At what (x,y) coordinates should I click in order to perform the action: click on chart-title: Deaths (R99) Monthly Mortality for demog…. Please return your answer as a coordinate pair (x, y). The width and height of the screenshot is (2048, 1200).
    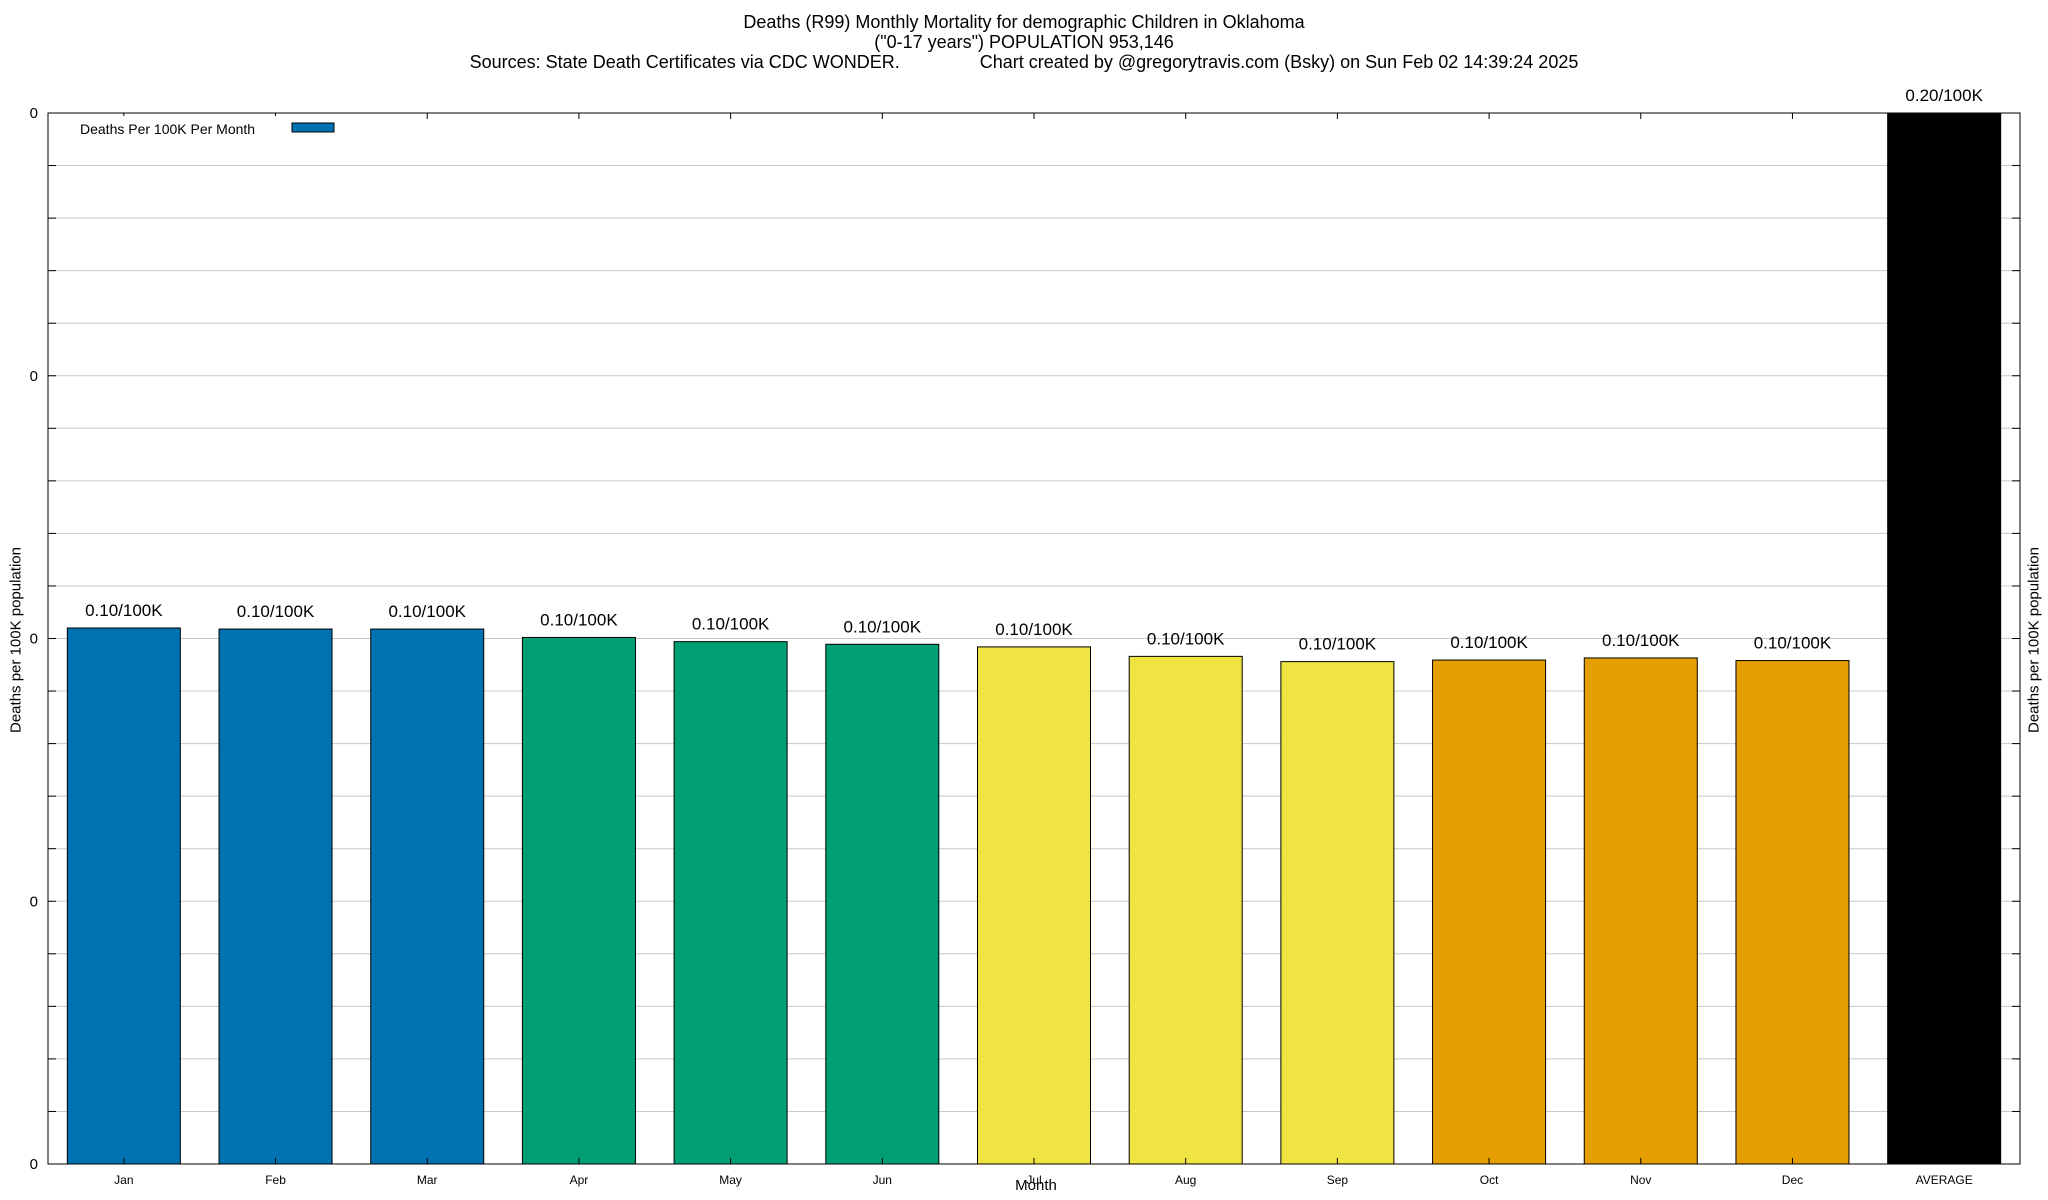
    Looking at the image, I should click on (1024, 22).